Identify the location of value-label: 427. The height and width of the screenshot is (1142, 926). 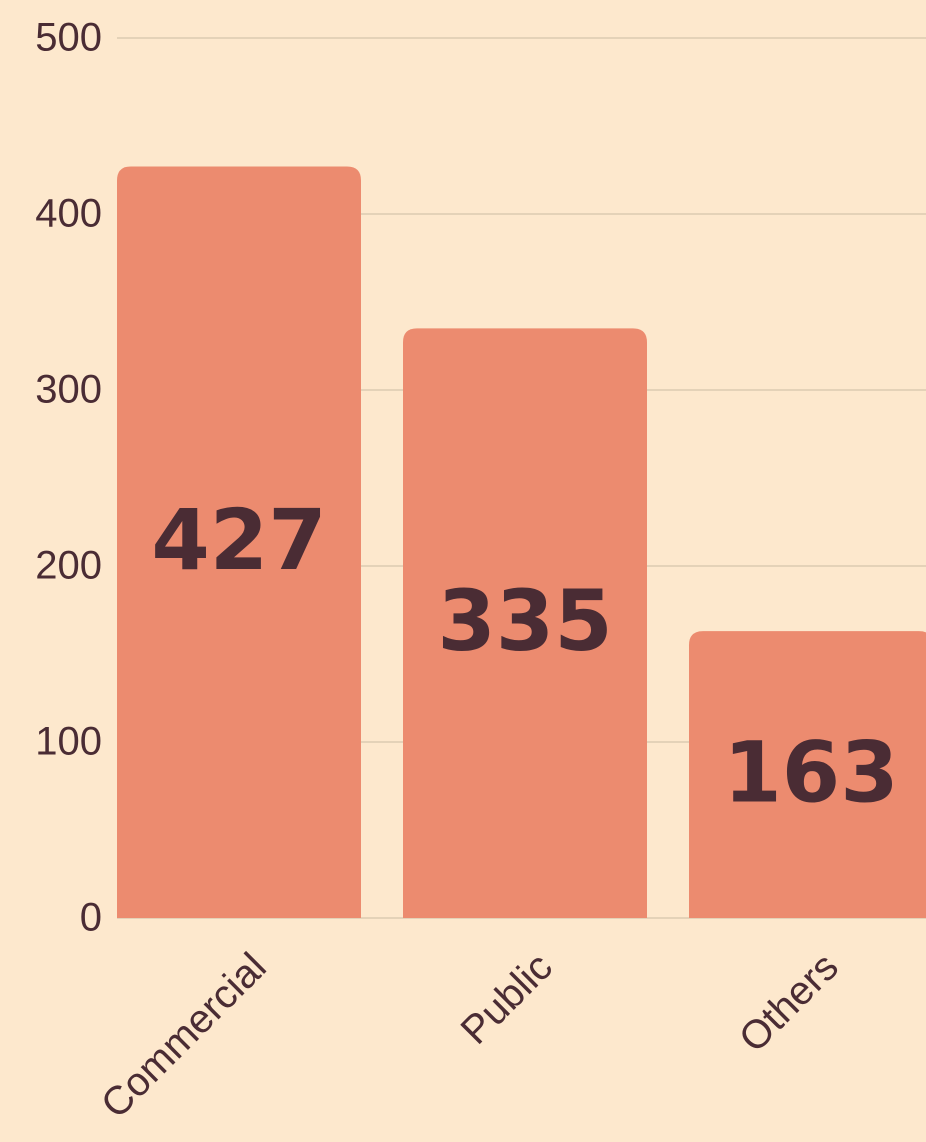
(238, 540).